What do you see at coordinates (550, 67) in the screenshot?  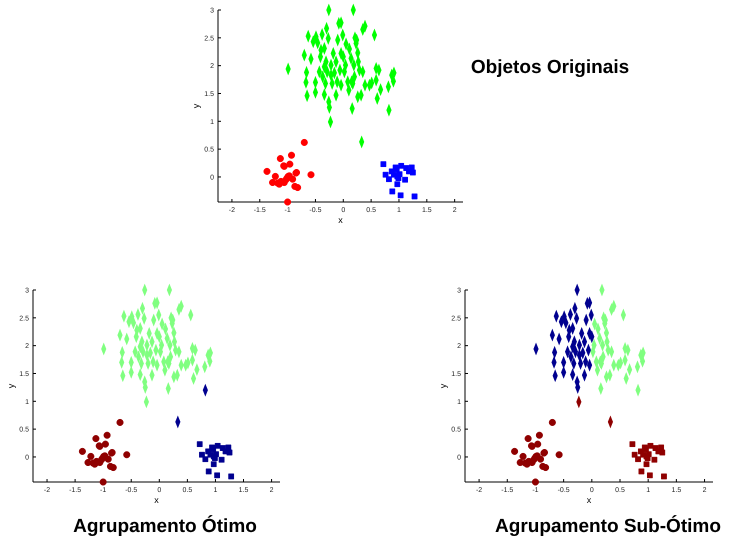 I see `text: Objetos Originais` at bounding box center [550, 67].